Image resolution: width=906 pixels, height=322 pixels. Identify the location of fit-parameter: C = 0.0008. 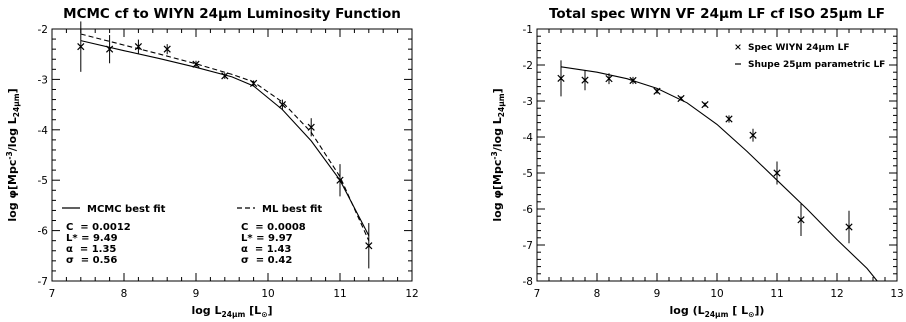
(273, 227).